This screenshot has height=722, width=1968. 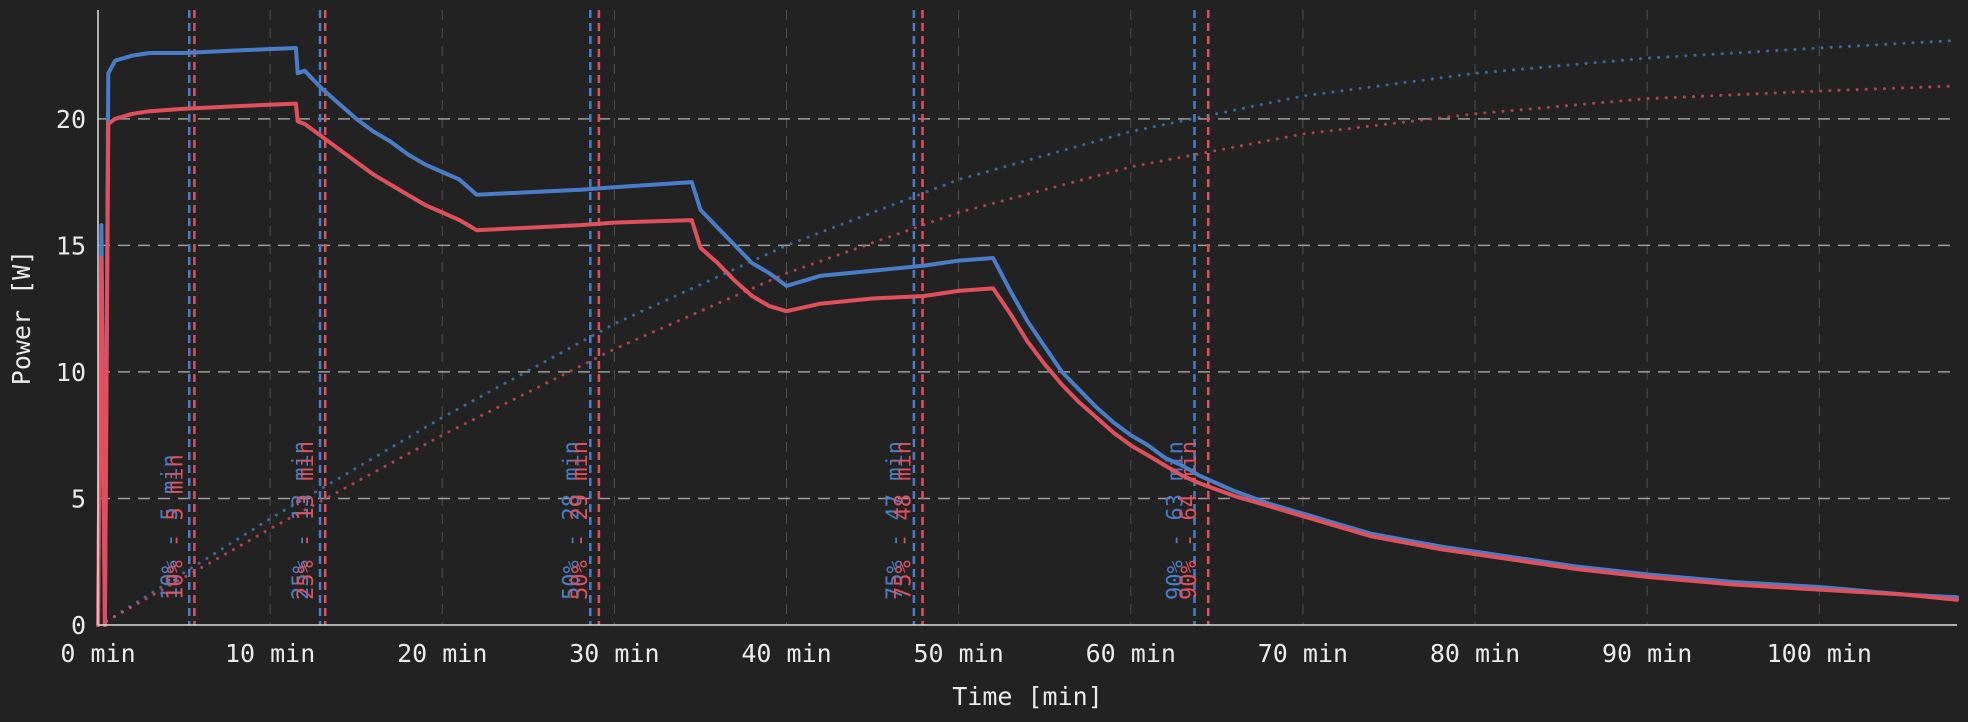 What do you see at coordinates (1027, 696) in the screenshot?
I see `x-axis-title: Time [min]` at bounding box center [1027, 696].